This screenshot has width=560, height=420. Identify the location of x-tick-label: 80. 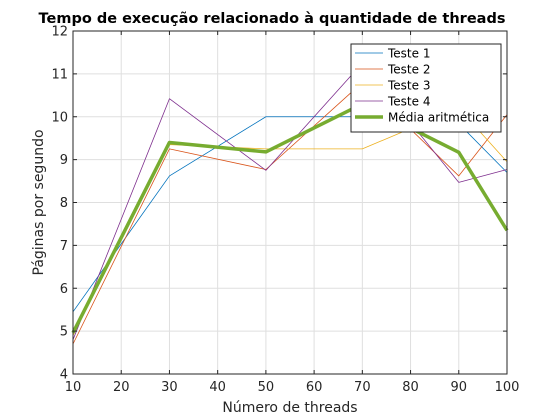
(410, 387).